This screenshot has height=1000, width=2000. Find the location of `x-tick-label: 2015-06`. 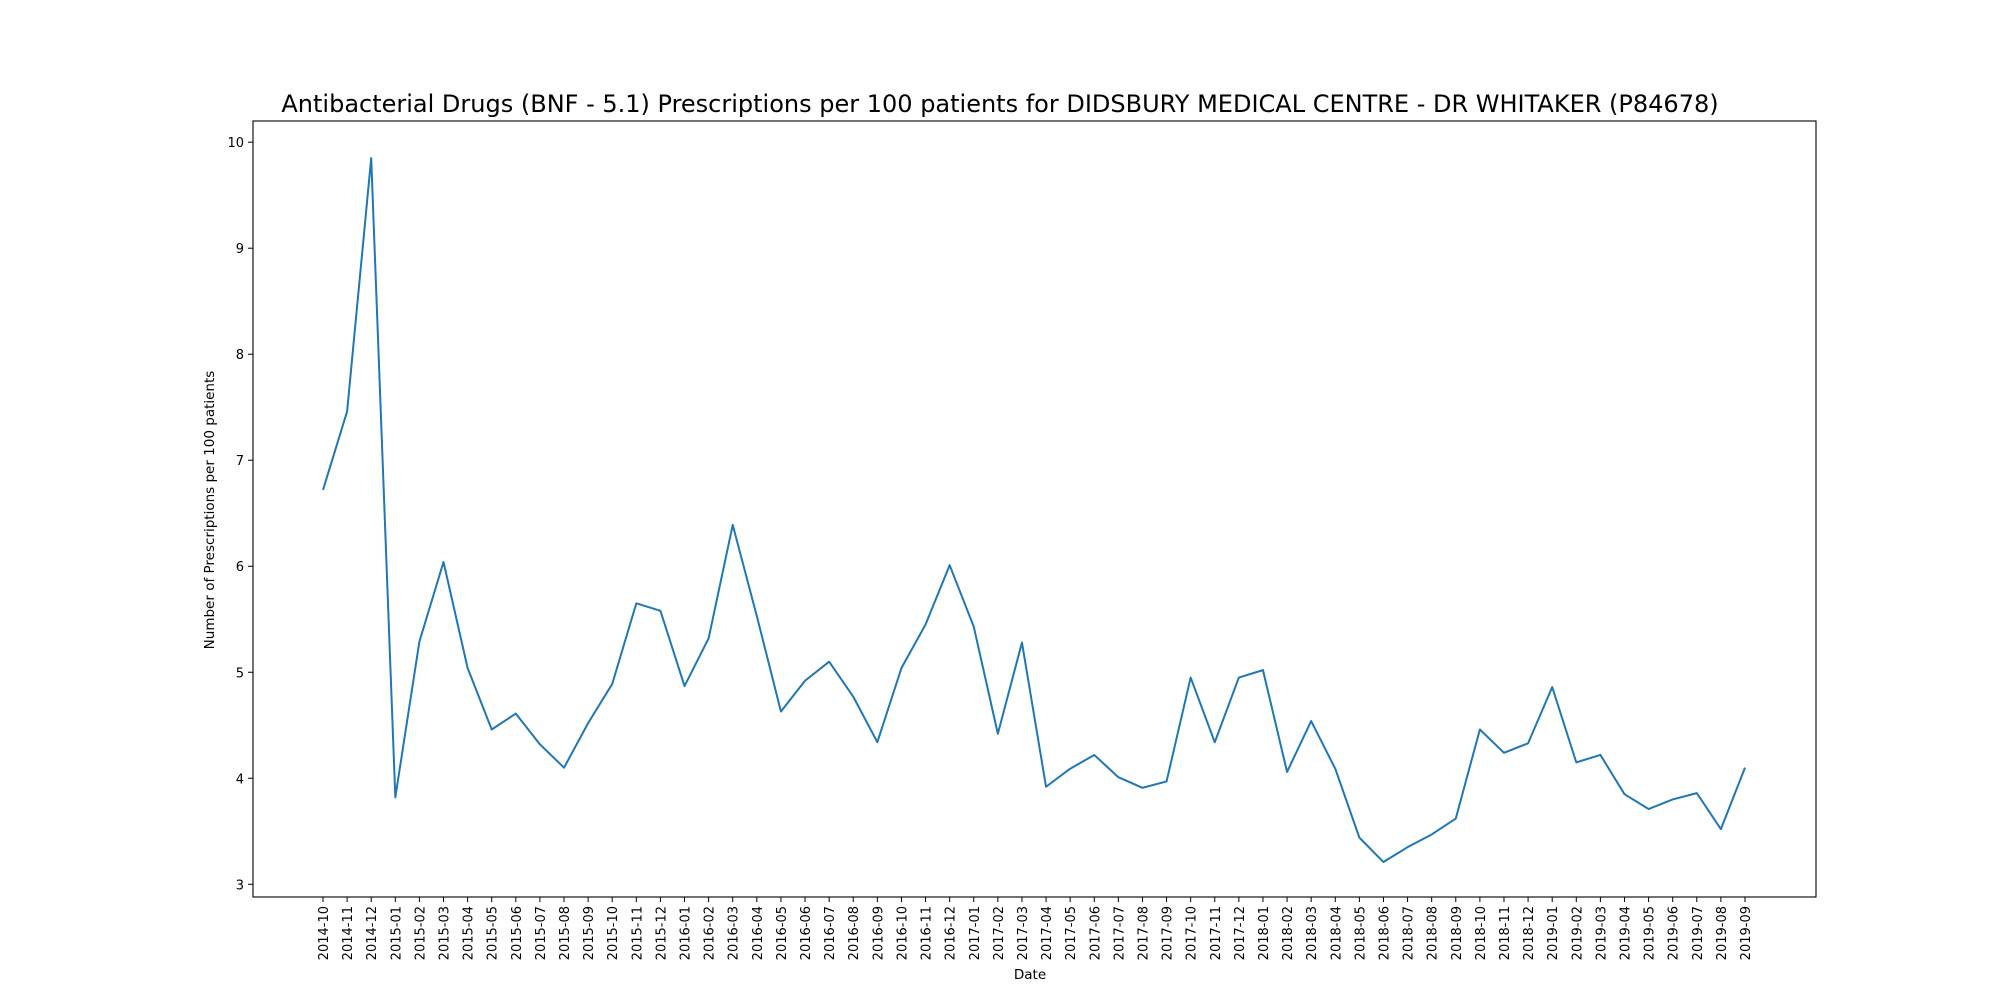

x-tick-label: 2015-06 is located at coordinates (517, 933).